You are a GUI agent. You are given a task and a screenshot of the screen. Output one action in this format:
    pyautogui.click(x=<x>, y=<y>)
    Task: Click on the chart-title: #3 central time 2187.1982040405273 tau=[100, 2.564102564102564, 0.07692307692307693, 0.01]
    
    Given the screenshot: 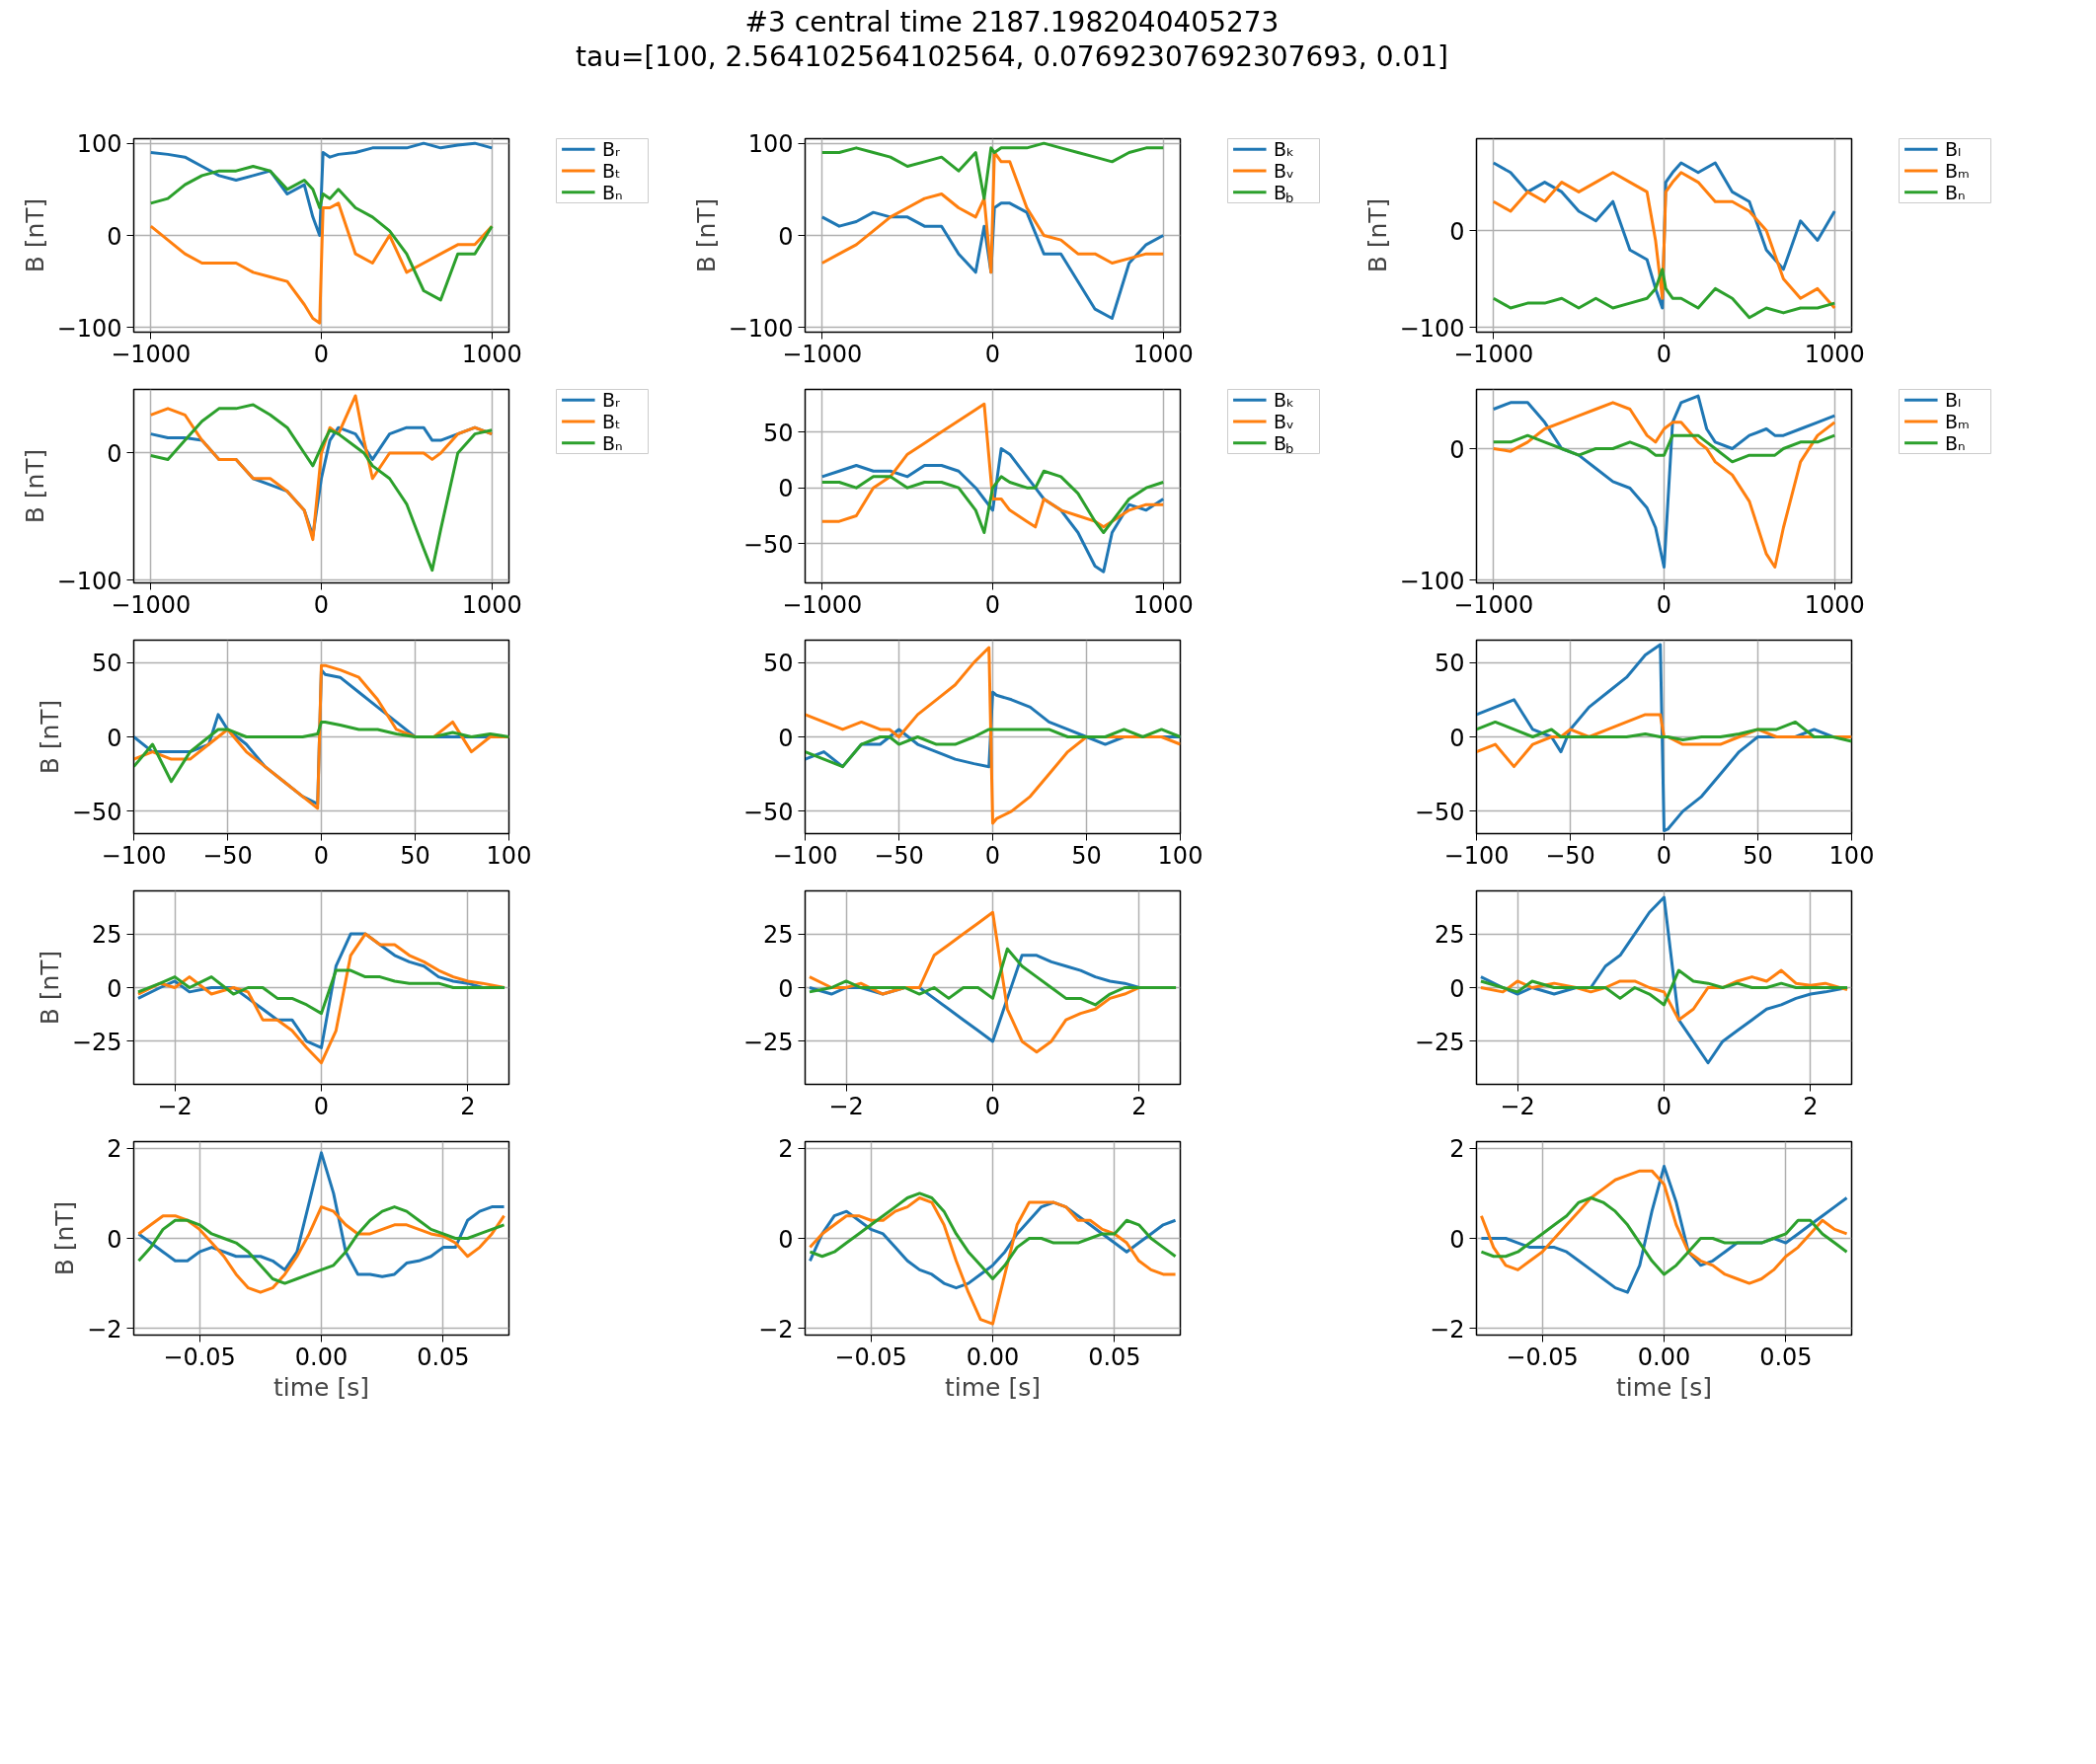 What is the action you would take?
    pyautogui.click(x=1012, y=39)
    